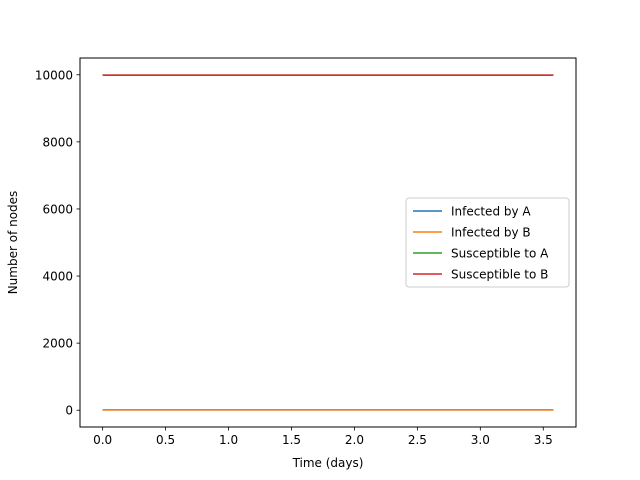 The width and height of the screenshot is (640, 480). I want to click on y-axis-ticks: 0 2000 4000 6000 8000 10000, so click(57, 243).